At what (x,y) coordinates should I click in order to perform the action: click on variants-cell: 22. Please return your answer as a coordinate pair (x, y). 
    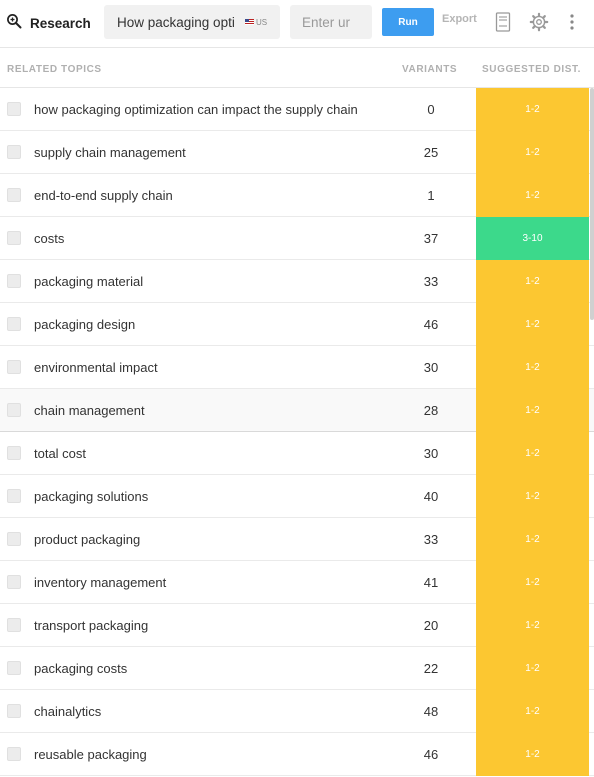
    Looking at the image, I should click on (431, 668).